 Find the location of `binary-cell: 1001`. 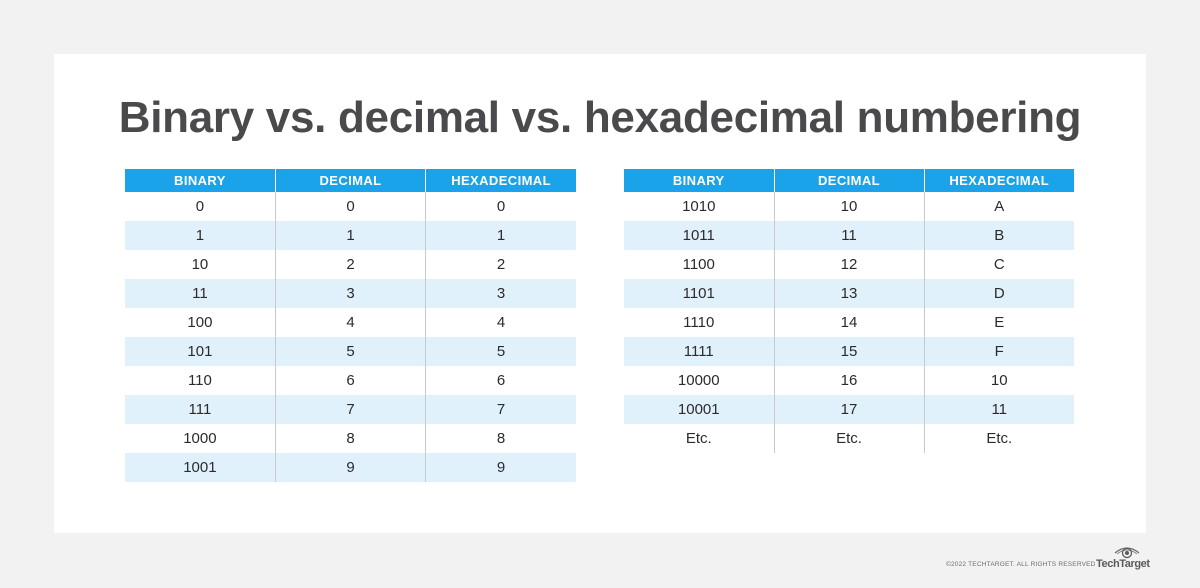

binary-cell: 1001 is located at coordinates (200, 467).